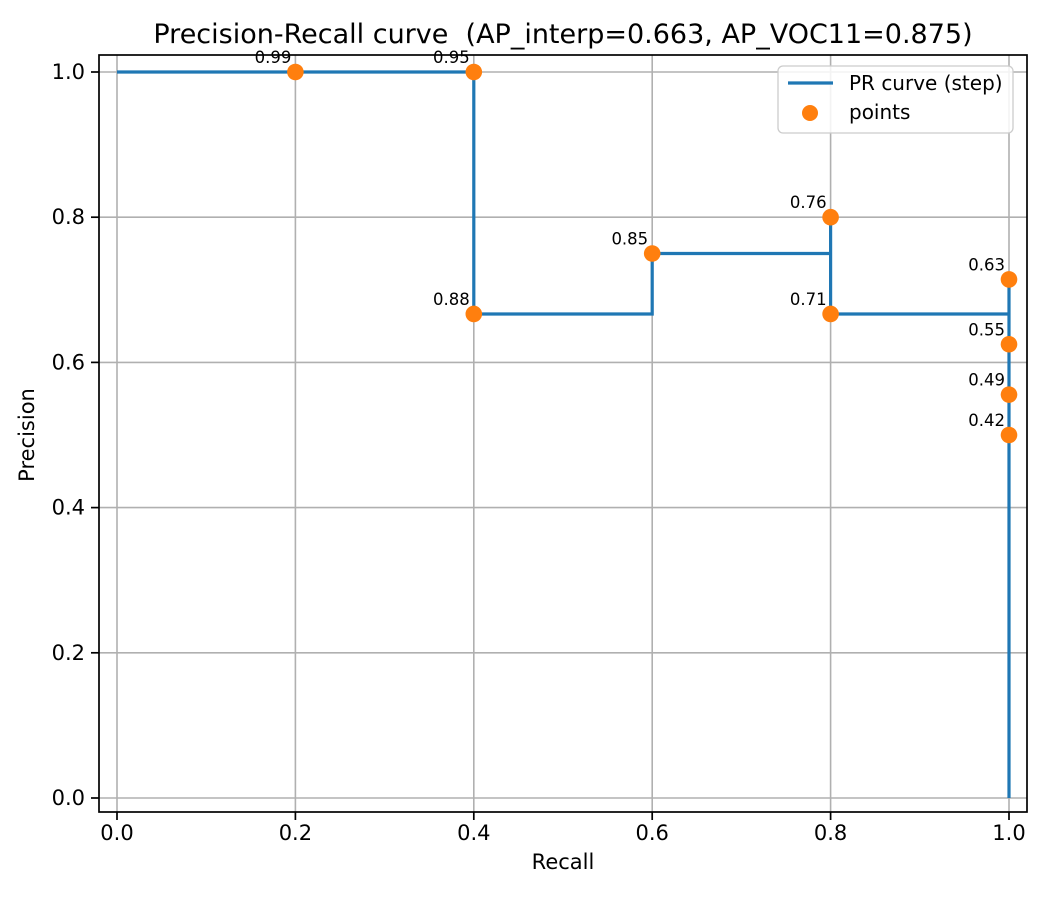 The width and height of the screenshot is (1050, 904). What do you see at coordinates (473, 833) in the screenshot?
I see `x-tick-label: 0.4` at bounding box center [473, 833].